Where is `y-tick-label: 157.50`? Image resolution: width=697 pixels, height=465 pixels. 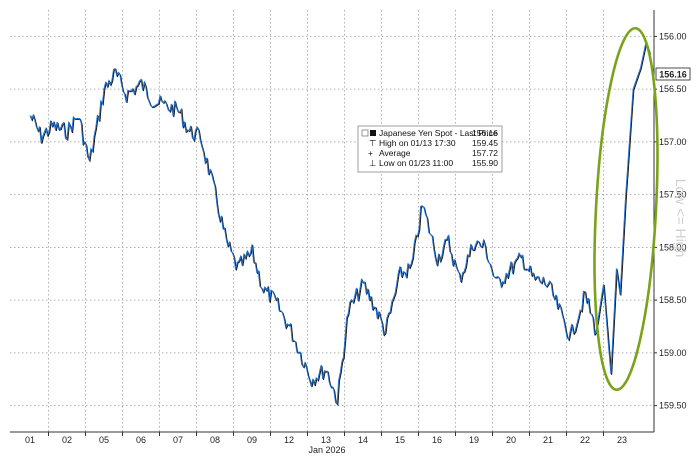 y-tick-label: 157.50 is located at coordinates (673, 195).